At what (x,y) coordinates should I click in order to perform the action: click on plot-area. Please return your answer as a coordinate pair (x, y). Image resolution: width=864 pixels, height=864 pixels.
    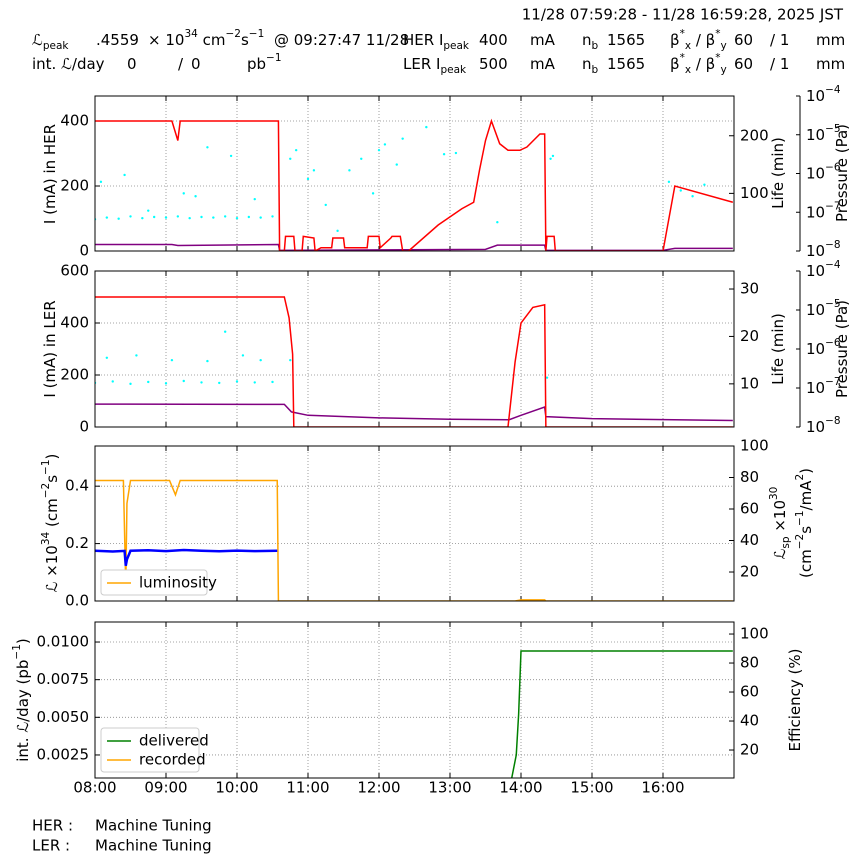
    Looking at the image, I should click on (621, 714).